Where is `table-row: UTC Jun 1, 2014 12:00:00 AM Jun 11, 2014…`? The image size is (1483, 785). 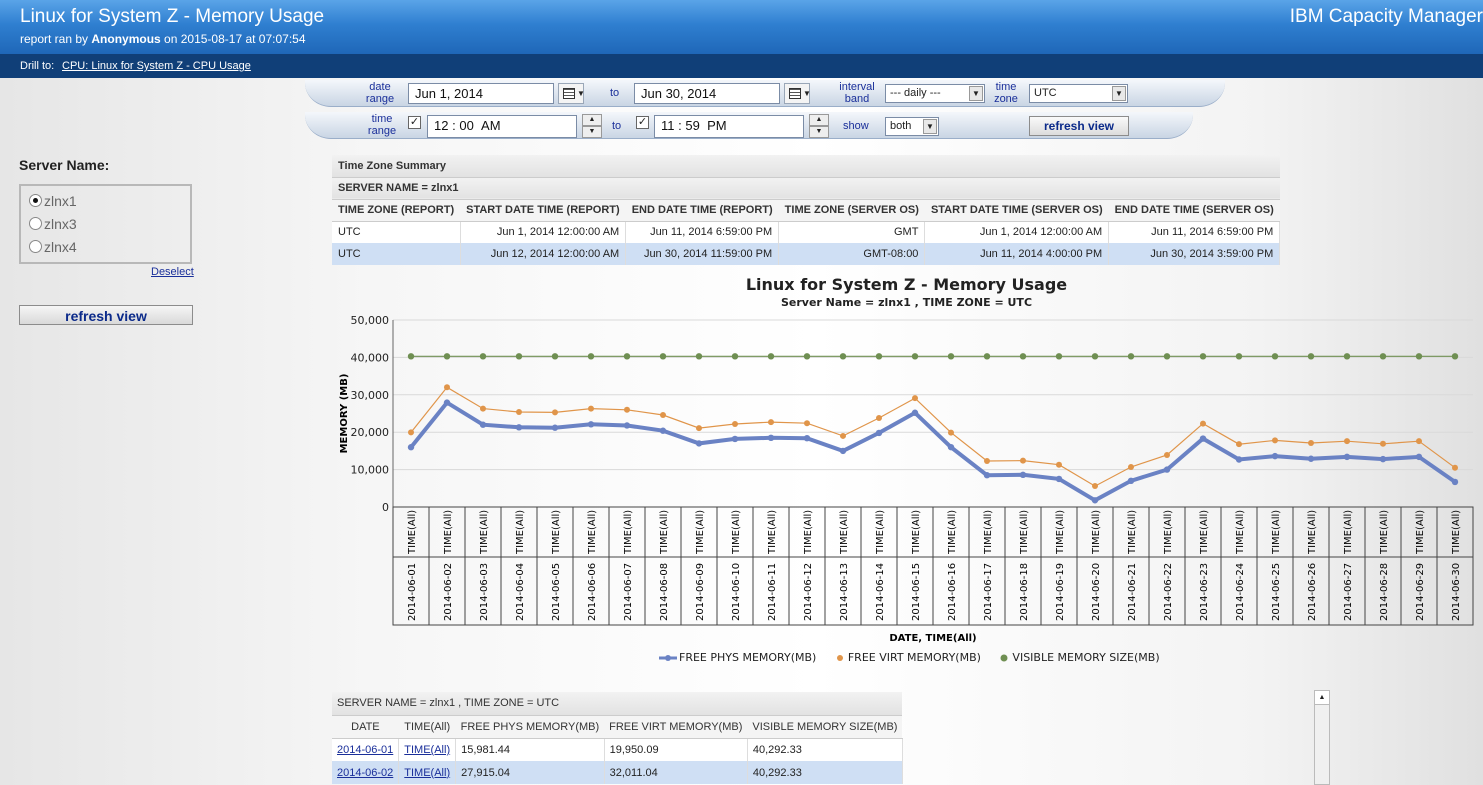
table-row: UTC Jun 1, 2014 12:00:00 AM Jun 11, 2014… is located at coordinates (806, 232).